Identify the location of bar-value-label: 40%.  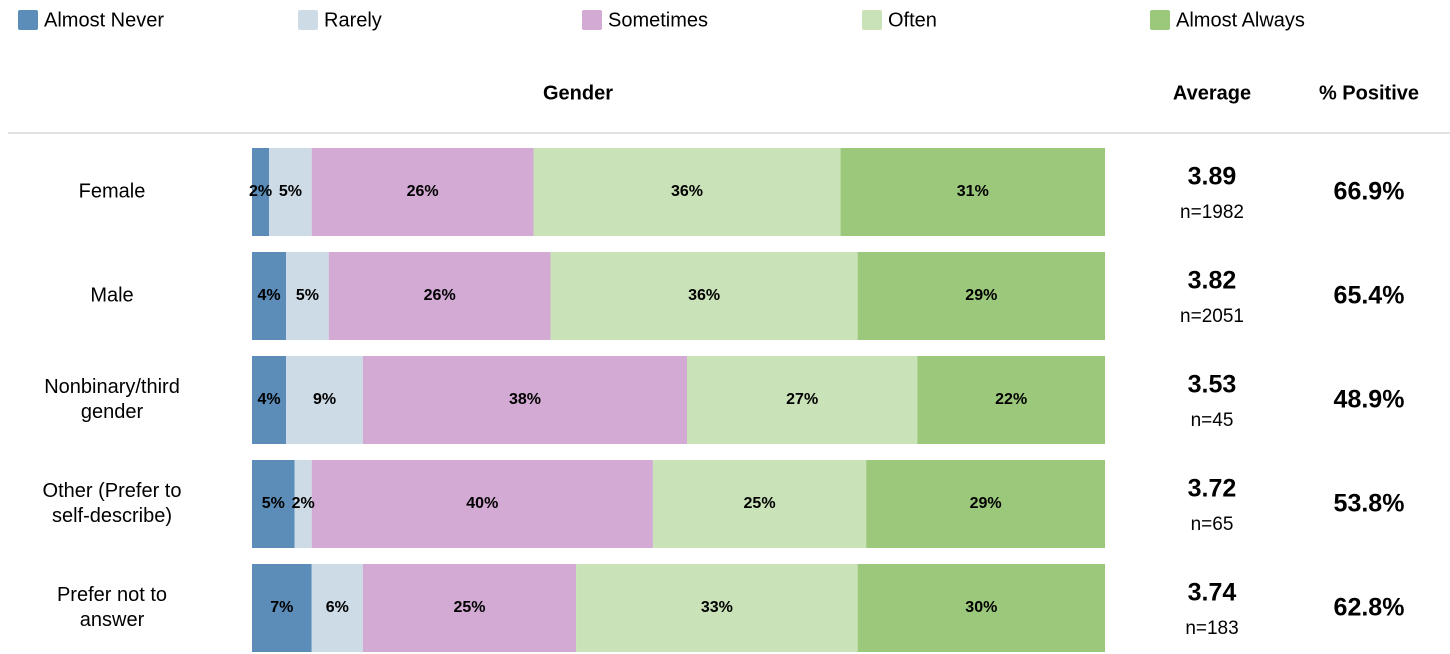
(482, 503).